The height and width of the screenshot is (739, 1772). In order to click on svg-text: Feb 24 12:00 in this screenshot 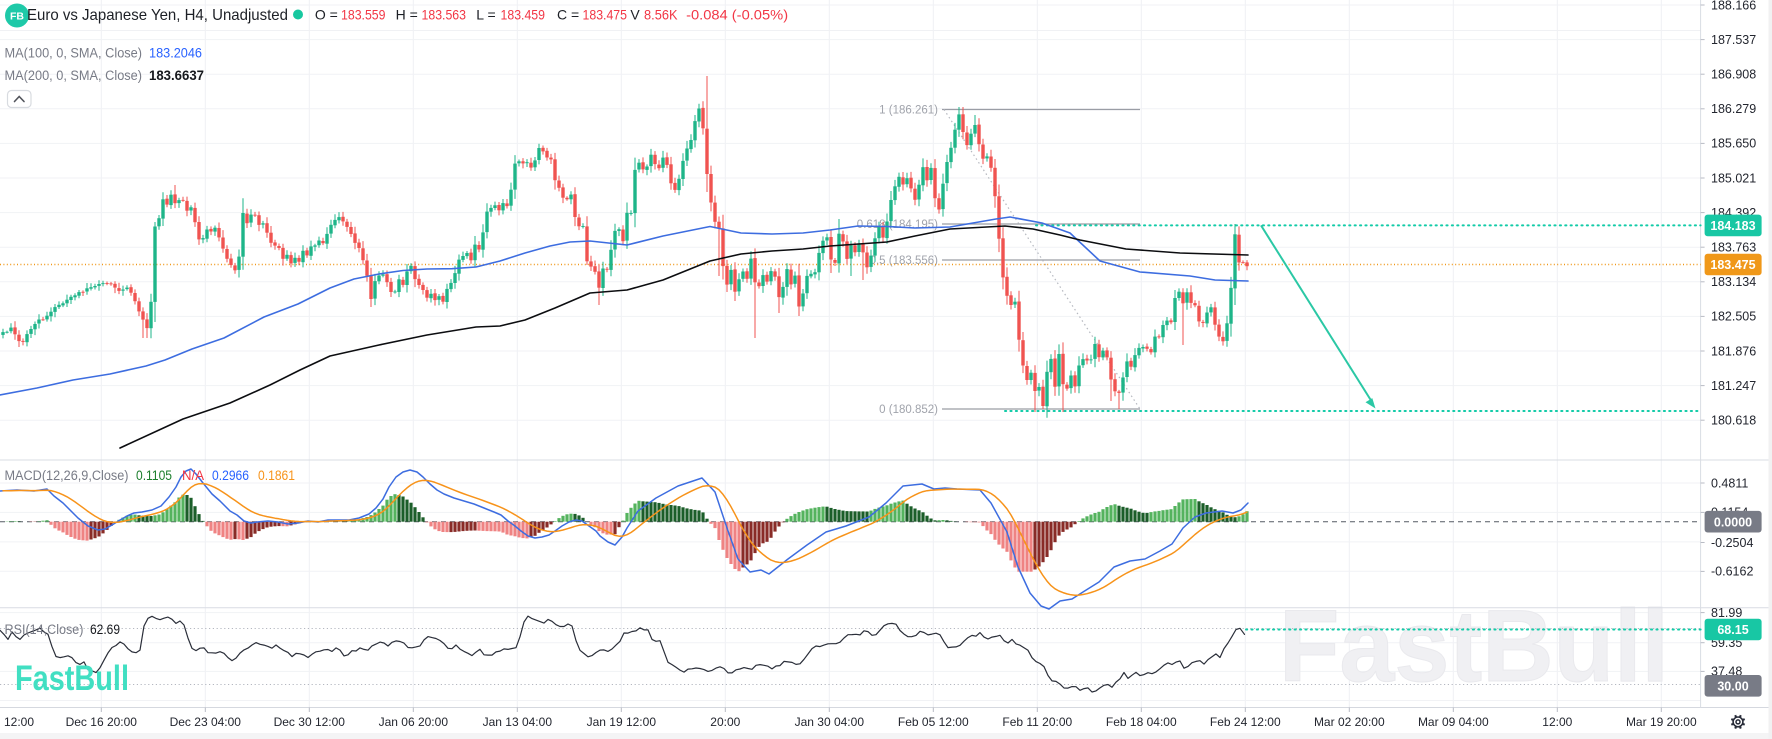, I will do `click(1245, 722)`.